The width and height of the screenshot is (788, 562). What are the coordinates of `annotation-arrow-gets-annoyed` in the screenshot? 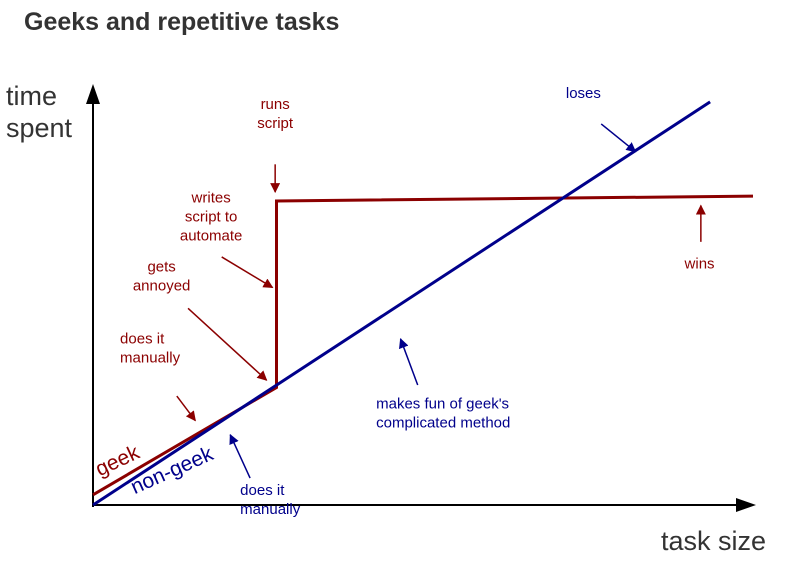 It's located at (227, 344).